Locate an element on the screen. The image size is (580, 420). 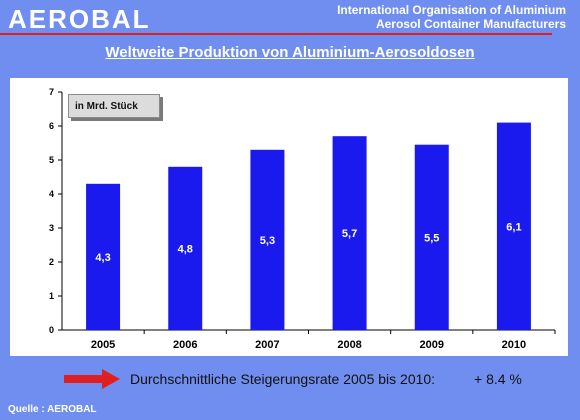
header-divider is located at coordinates (276, 34).